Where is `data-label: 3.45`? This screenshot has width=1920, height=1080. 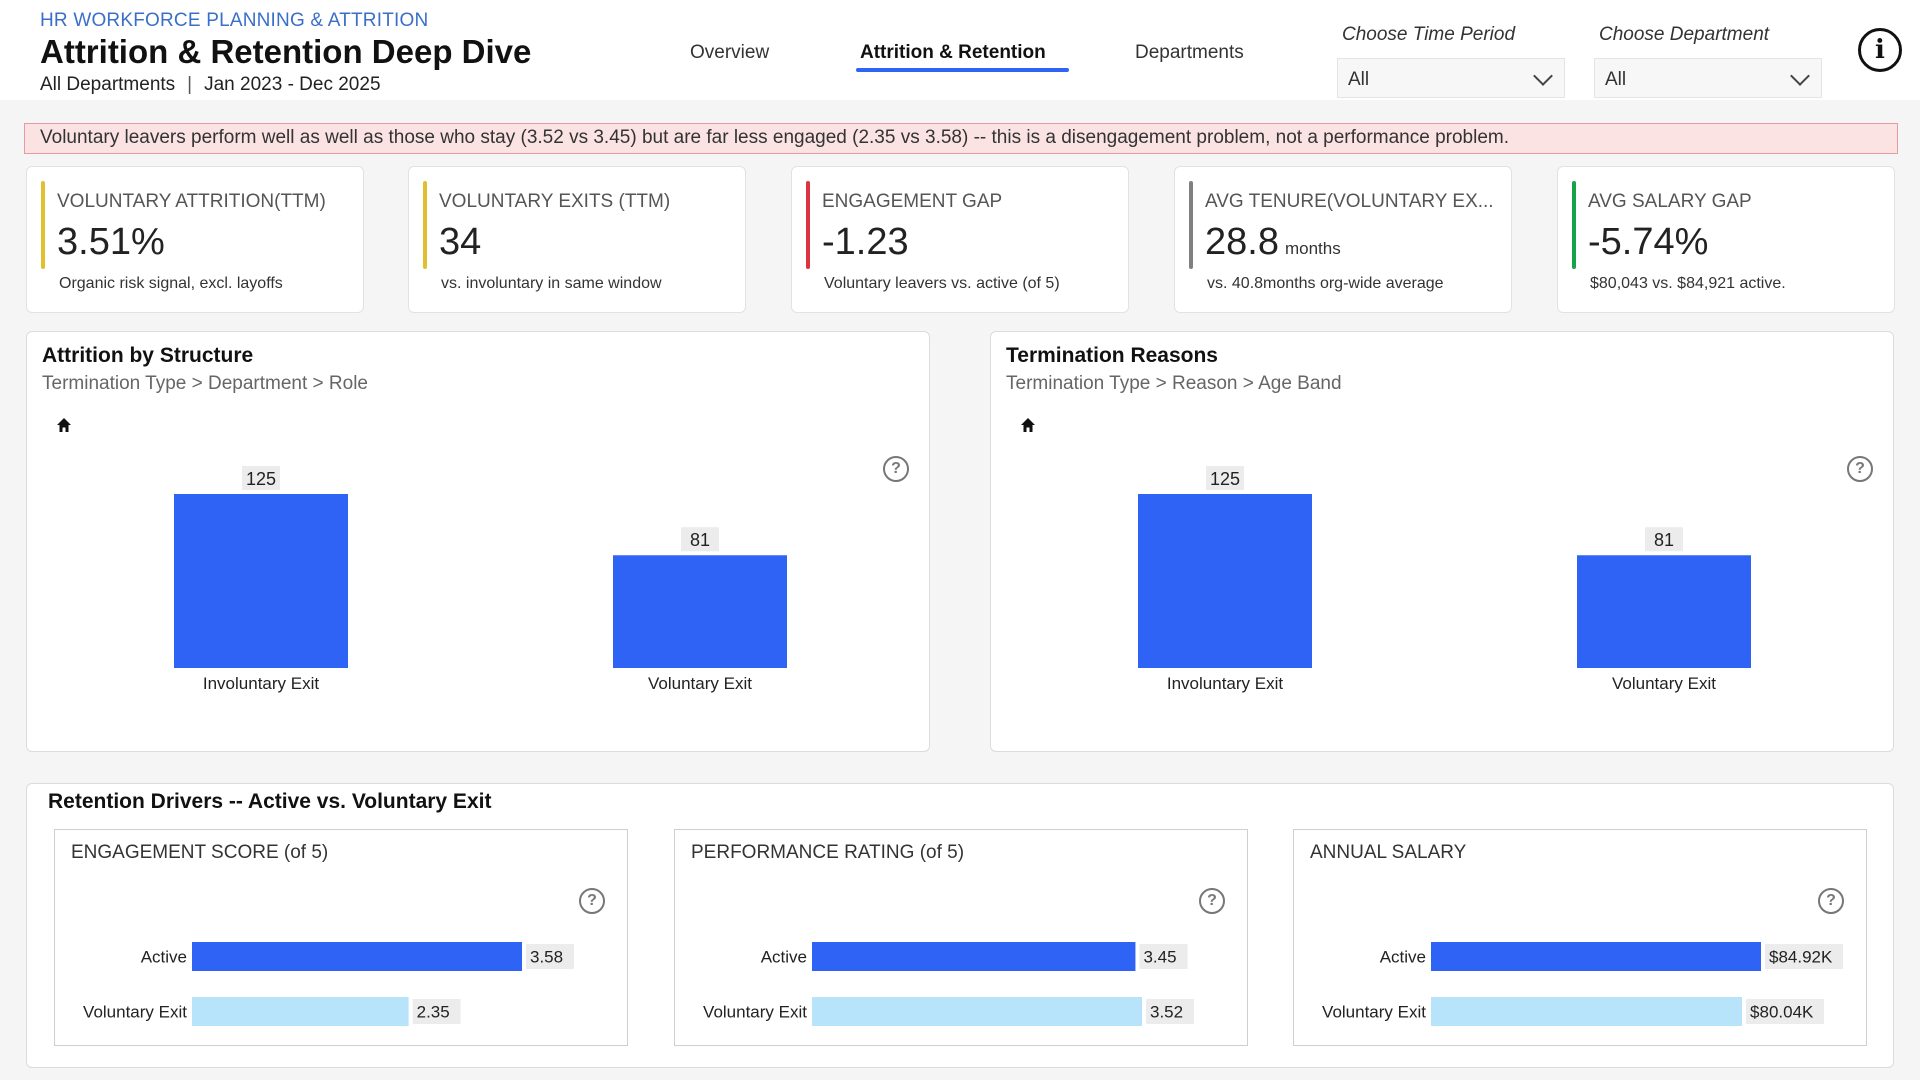
data-label: 3.45 is located at coordinates (1159, 957).